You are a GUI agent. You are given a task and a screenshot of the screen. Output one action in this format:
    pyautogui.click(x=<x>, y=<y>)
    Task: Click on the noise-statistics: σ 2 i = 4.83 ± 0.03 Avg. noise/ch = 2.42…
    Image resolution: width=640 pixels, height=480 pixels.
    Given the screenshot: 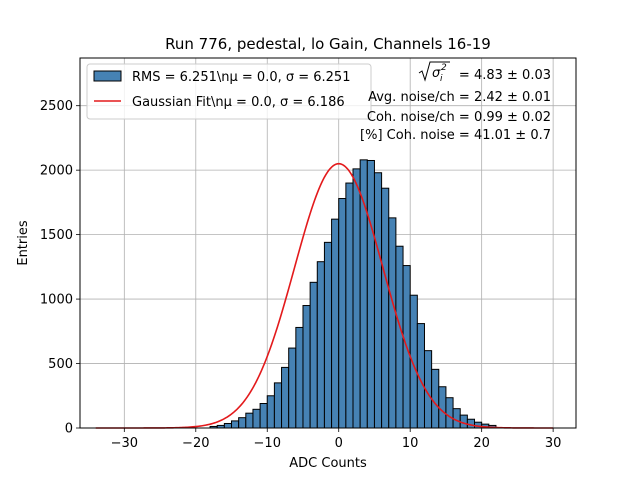 What is the action you would take?
    pyautogui.click(x=455, y=102)
    